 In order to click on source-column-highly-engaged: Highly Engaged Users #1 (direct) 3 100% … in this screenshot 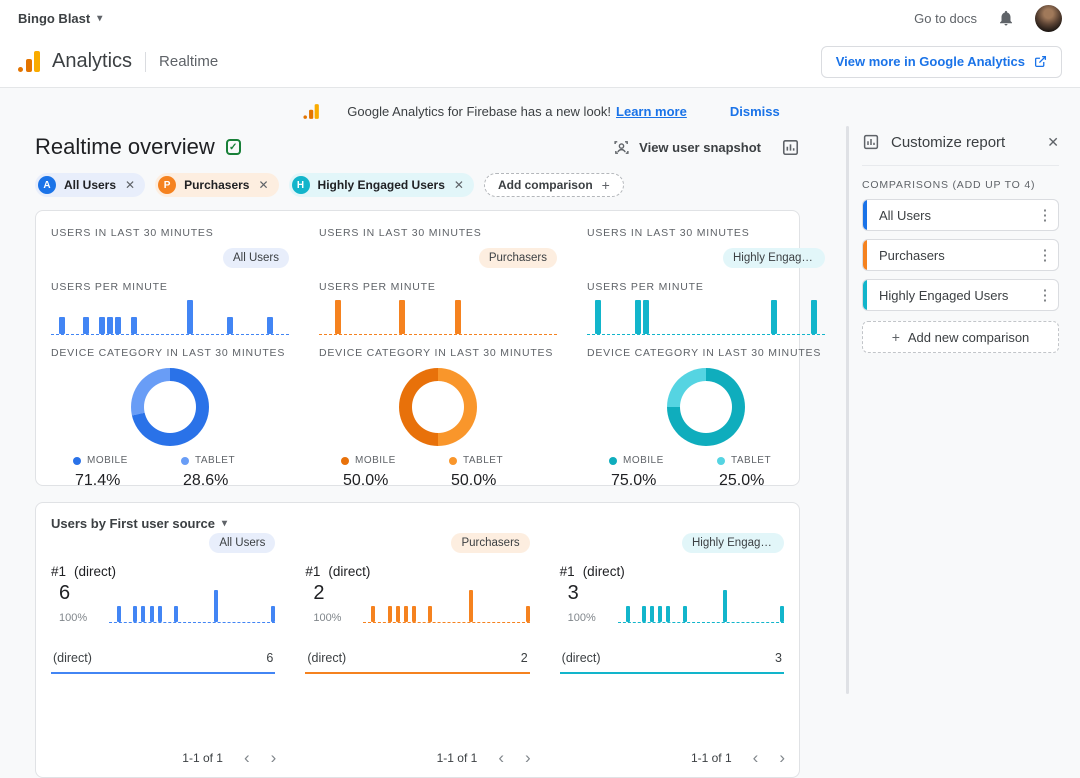, I will do `click(672, 654)`.